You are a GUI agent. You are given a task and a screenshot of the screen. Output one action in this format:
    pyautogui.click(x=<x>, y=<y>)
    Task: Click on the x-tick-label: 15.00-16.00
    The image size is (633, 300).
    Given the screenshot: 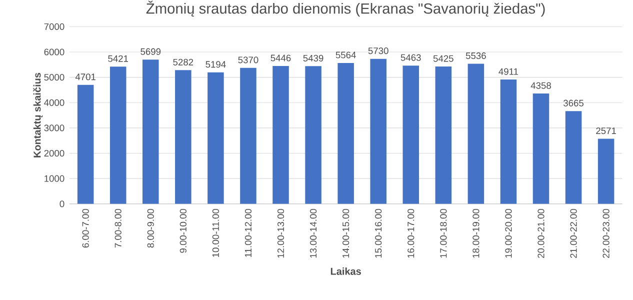 What is the action you would take?
    pyautogui.click(x=378, y=233)
    